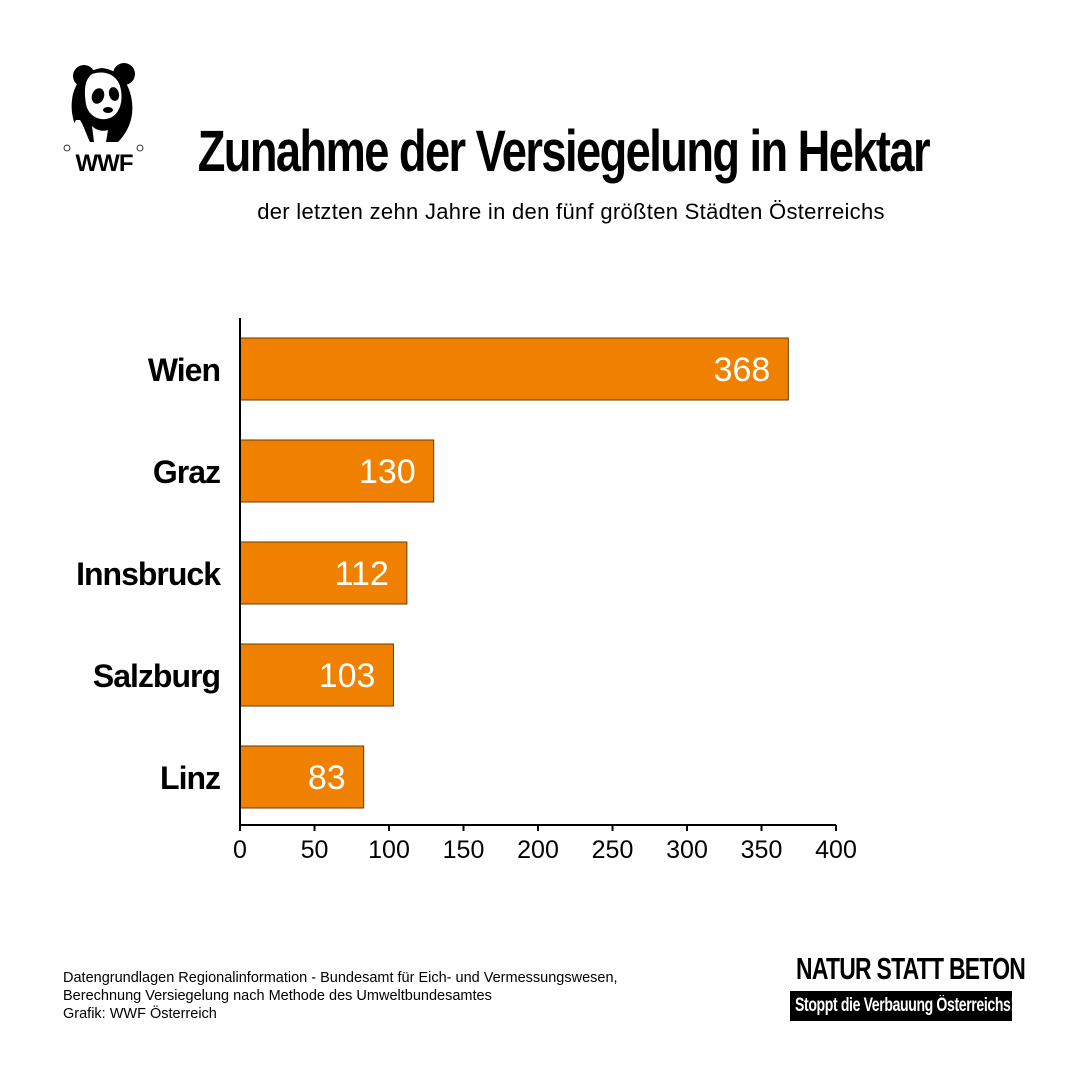 This screenshot has height=1080, width=1080. I want to click on category-label: Graz, so click(186, 472).